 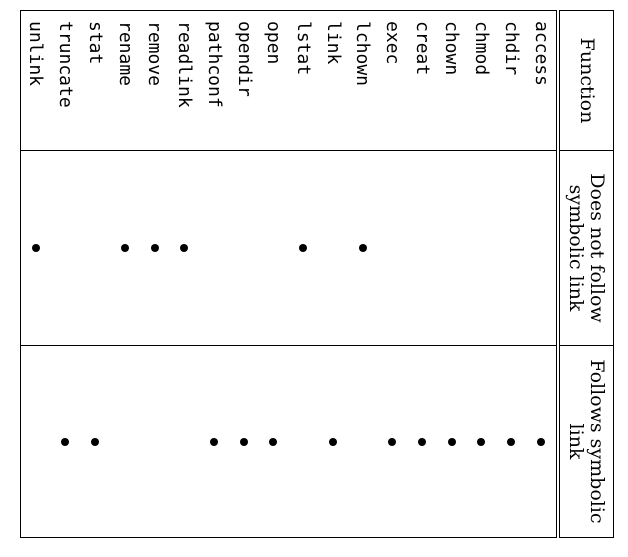 What do you see at coordinates (155, 80) in the screenshot?
I see `function-name: remove` at bounding box center [155, 80].